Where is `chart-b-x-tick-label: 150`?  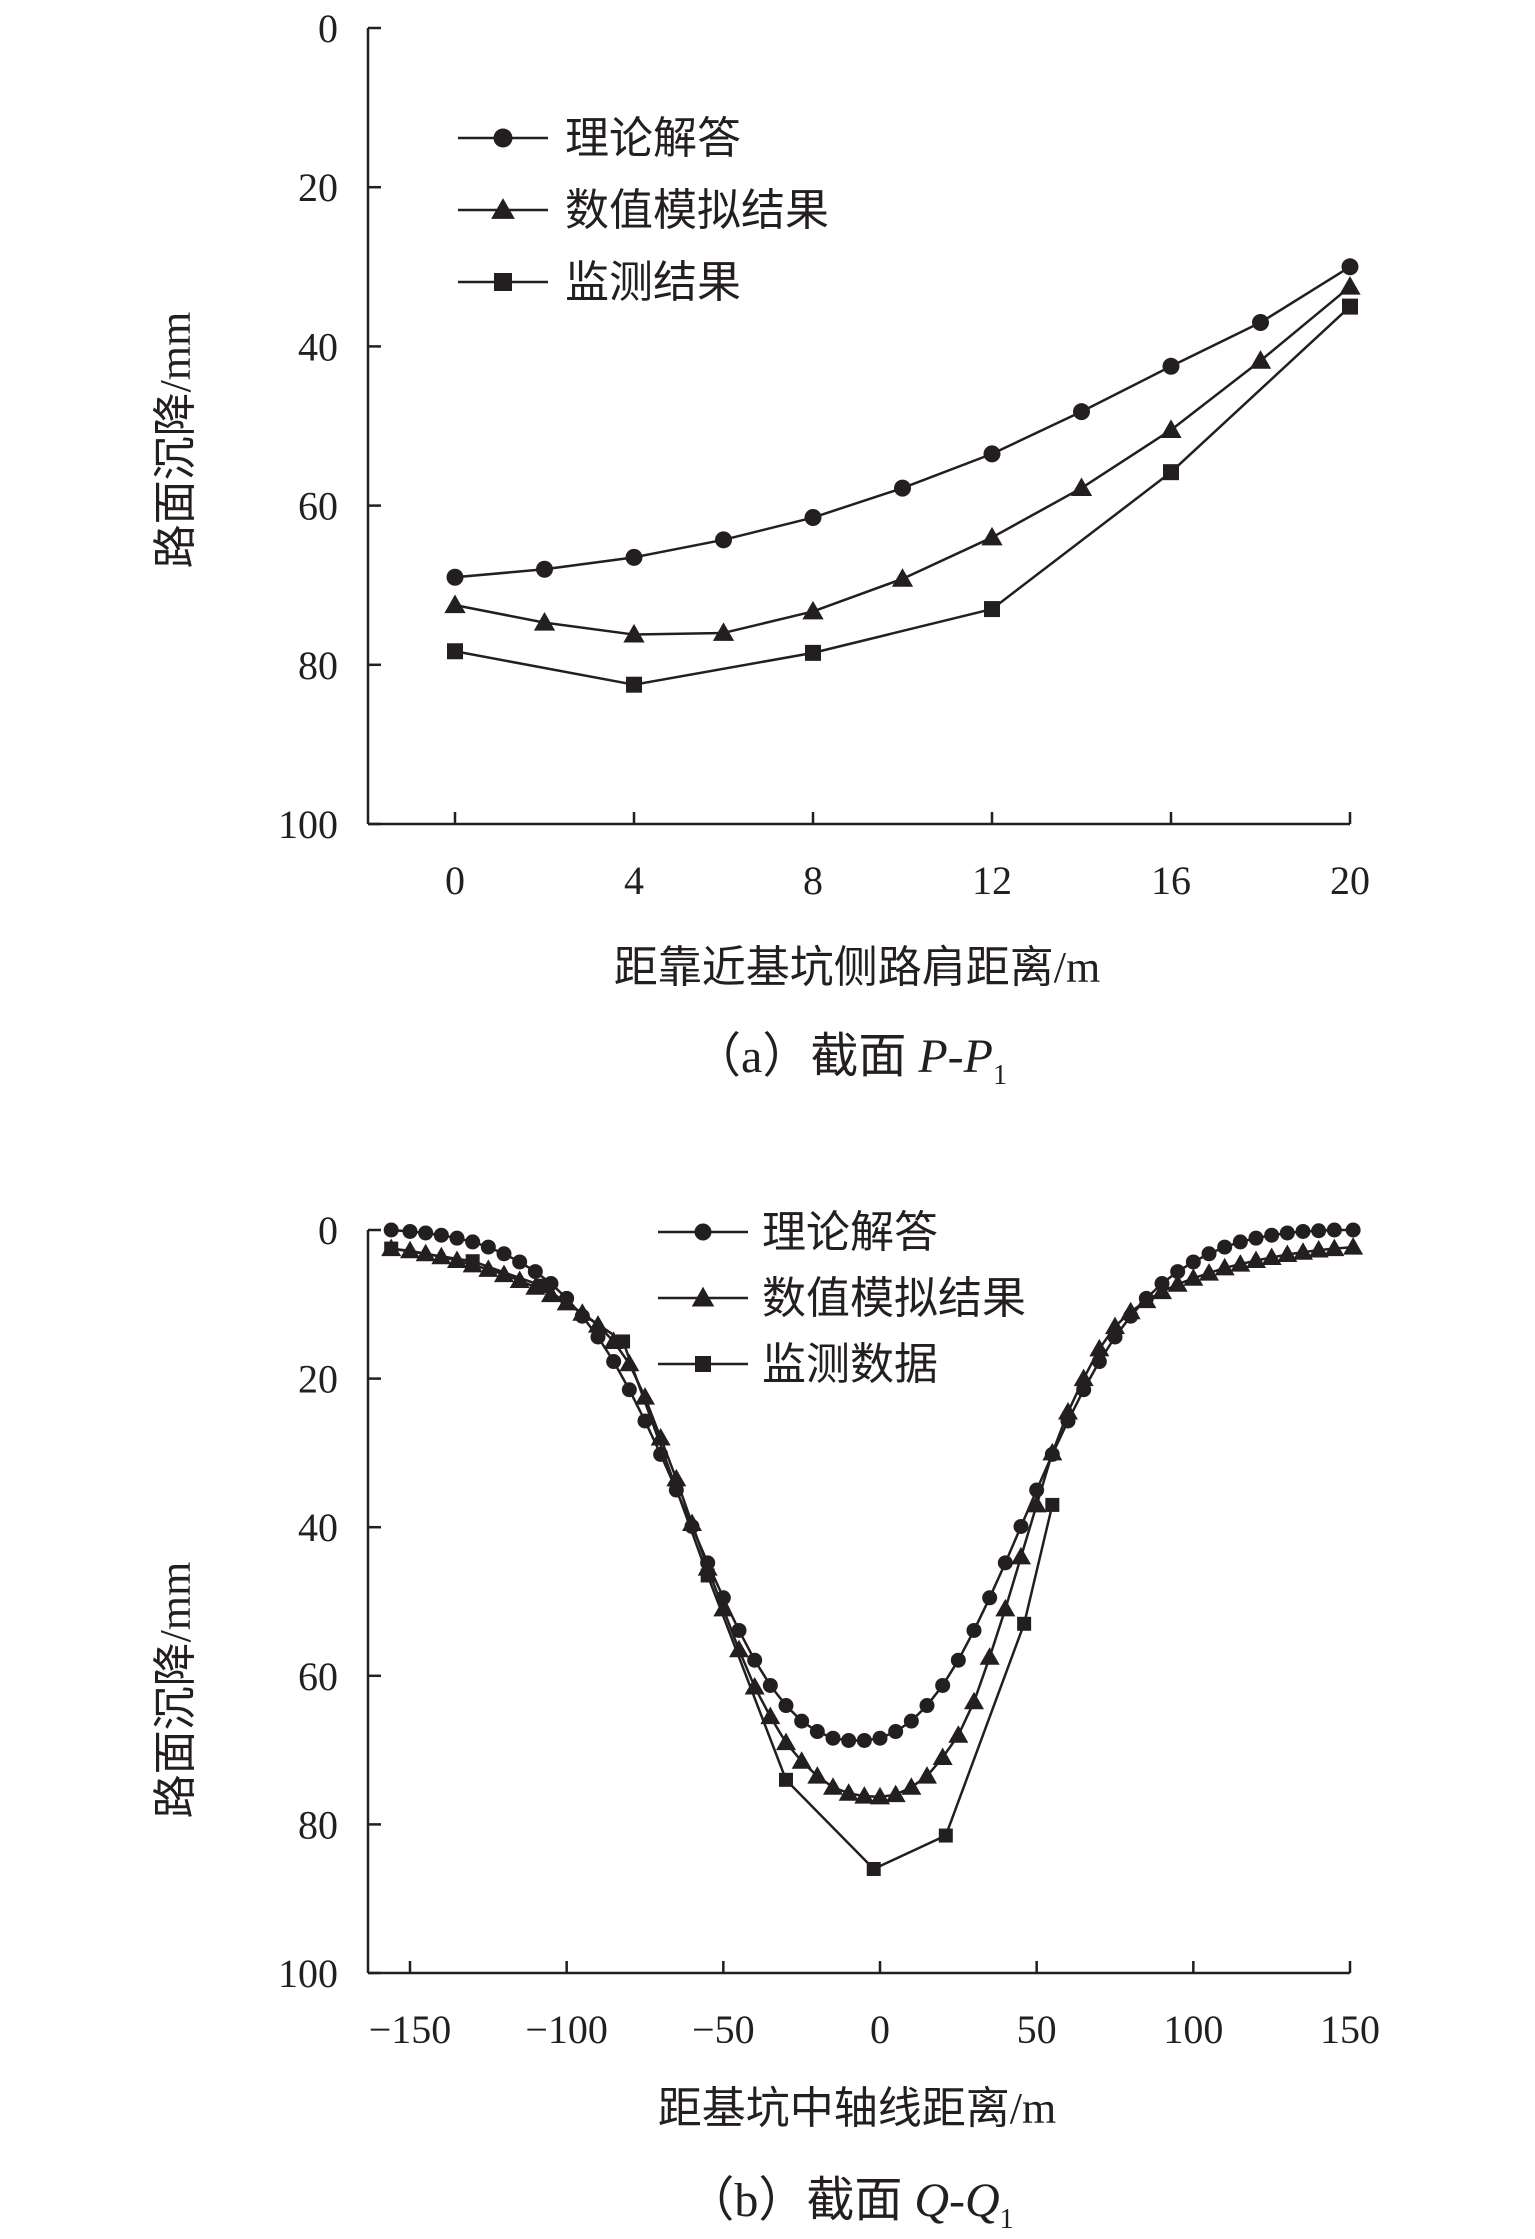 chart-b-x-tick-label: 150 is located at coordinates (1350, 2029).